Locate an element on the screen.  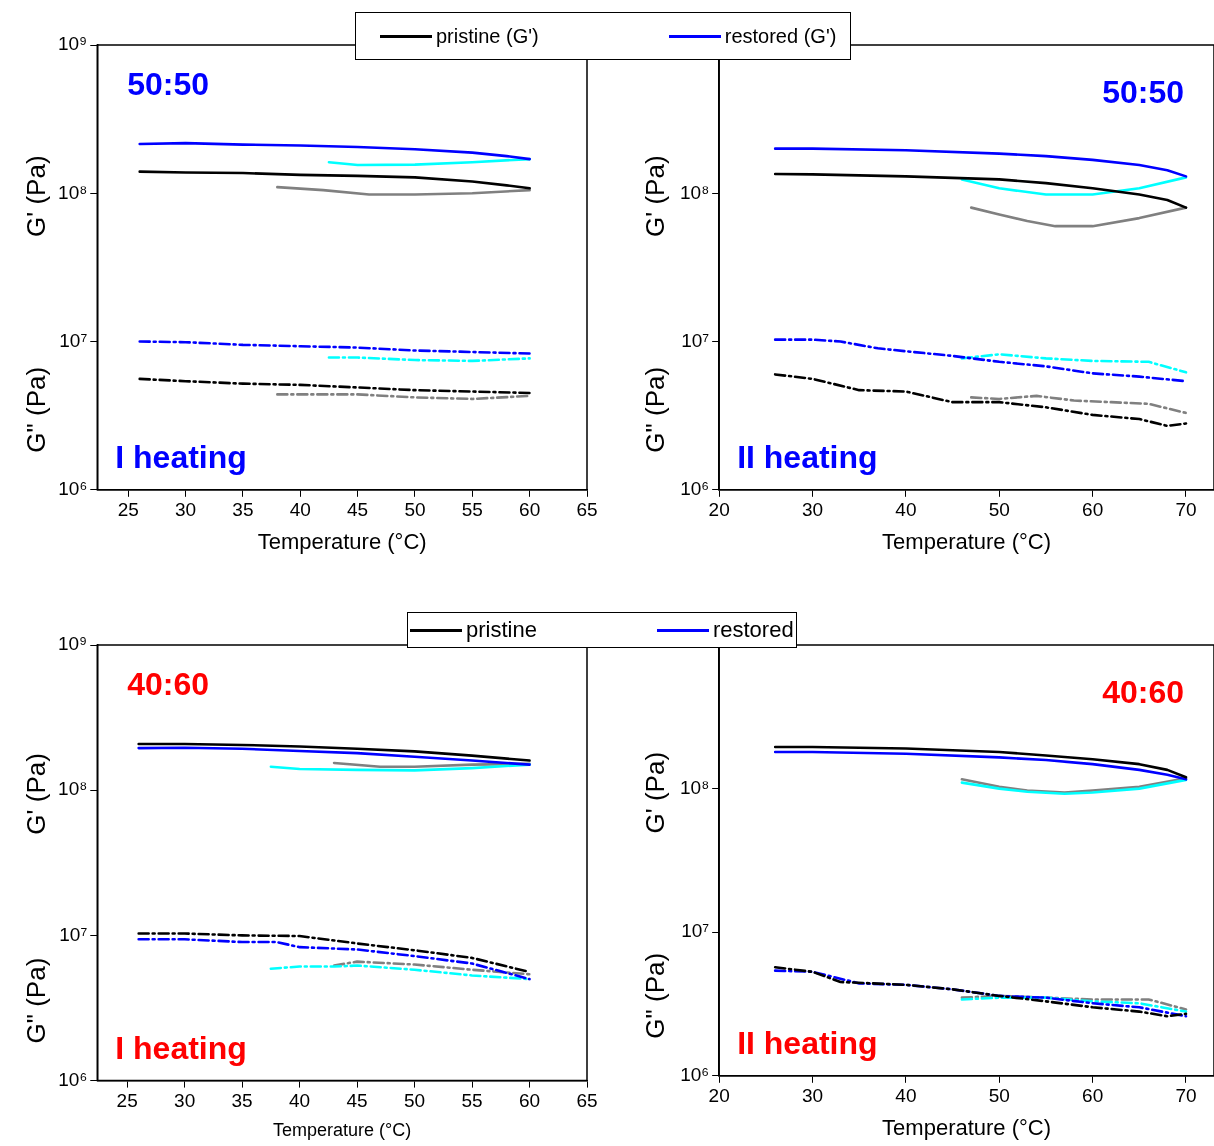
legend-label: pristine (G') is located at coordinates (487, 36).